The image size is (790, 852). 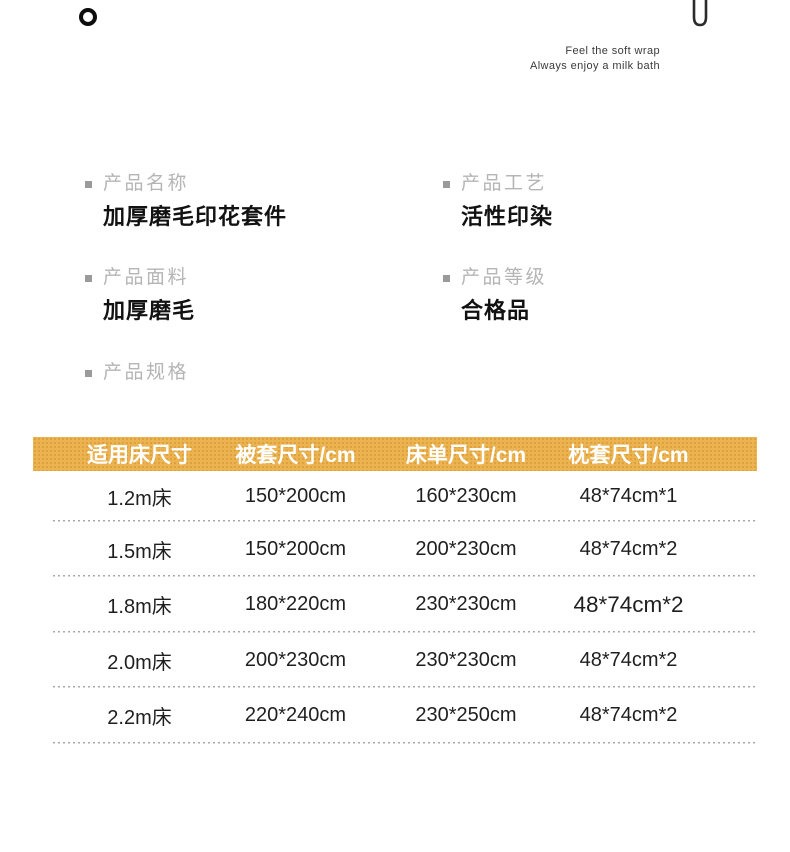 I want to click on size-table-header-row: 适用床尺寸 被套尺寸/cm 床单尺寸/cm 枕套尺寸/cm, so click(x=395, y=454).